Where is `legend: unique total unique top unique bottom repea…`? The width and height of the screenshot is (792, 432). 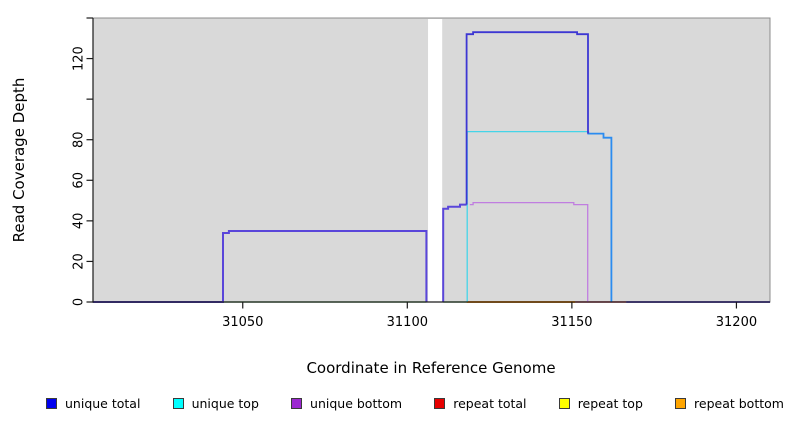 legend: unique total unique top unique bottom repea… is located at coordinates (415, 403).